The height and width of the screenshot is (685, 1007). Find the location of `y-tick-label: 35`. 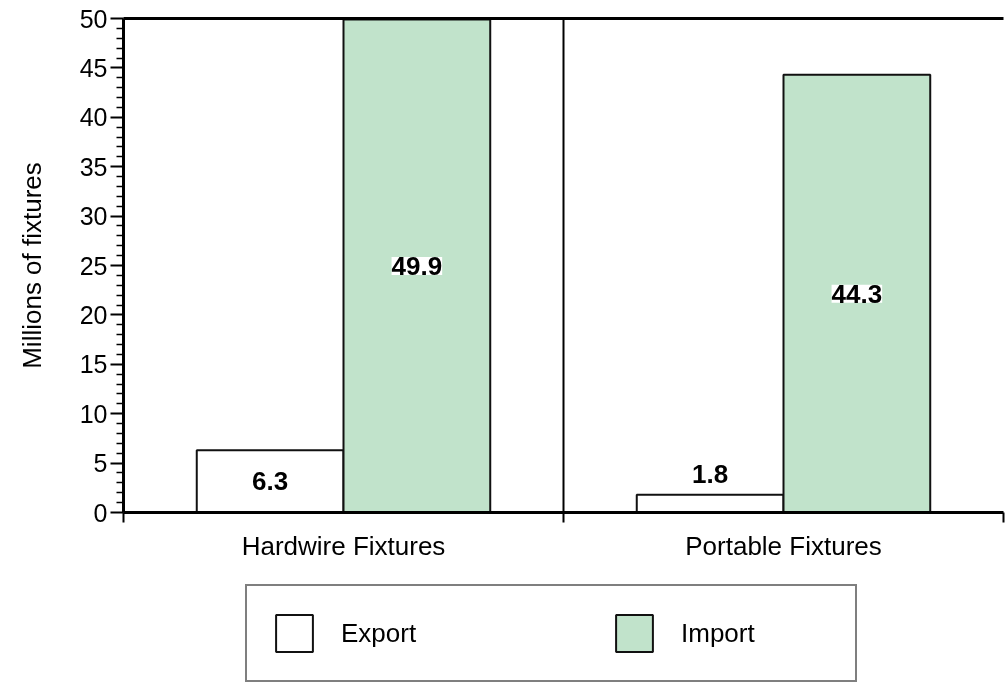

y-tick-label: 35 is located at coordinates (93, 166).